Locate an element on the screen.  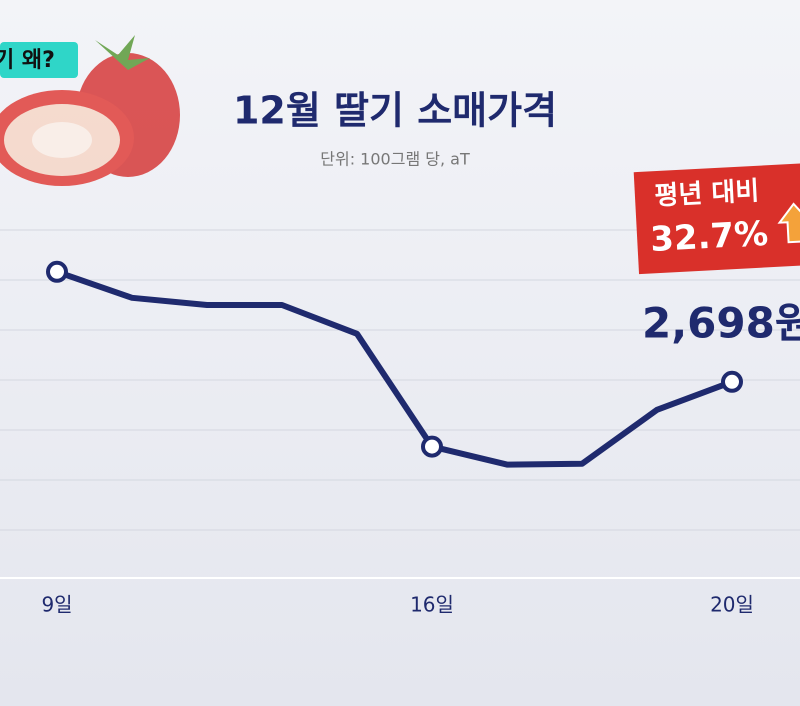
x-tick-label: 20일 is located at coordinates (732, 605).